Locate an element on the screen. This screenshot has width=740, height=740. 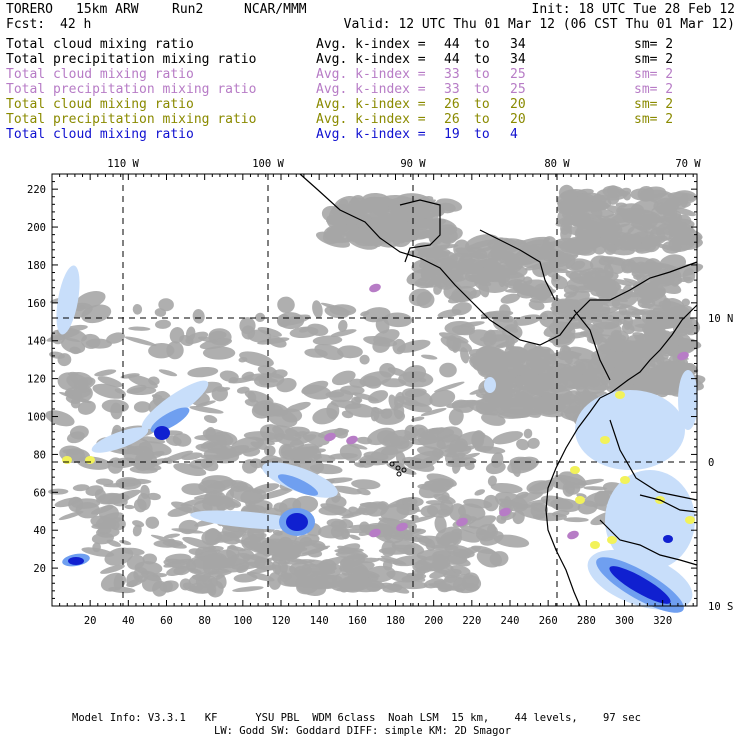
legend-kindex-to: 4 is located at coordinates (514, 134).